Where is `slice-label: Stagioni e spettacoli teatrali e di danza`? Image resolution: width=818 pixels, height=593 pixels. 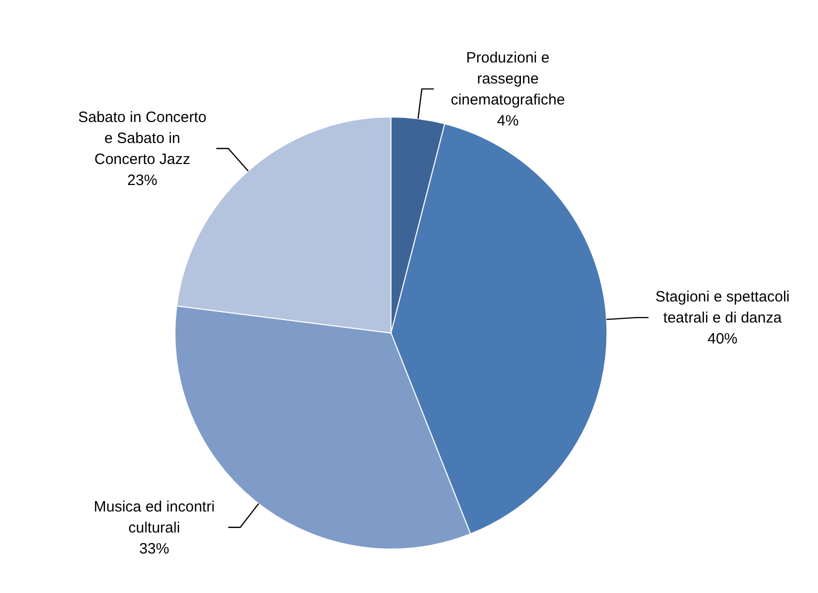 slice-label: Stagioni e spettacoli teatrali e di danza is located at coordinates (722, 307).